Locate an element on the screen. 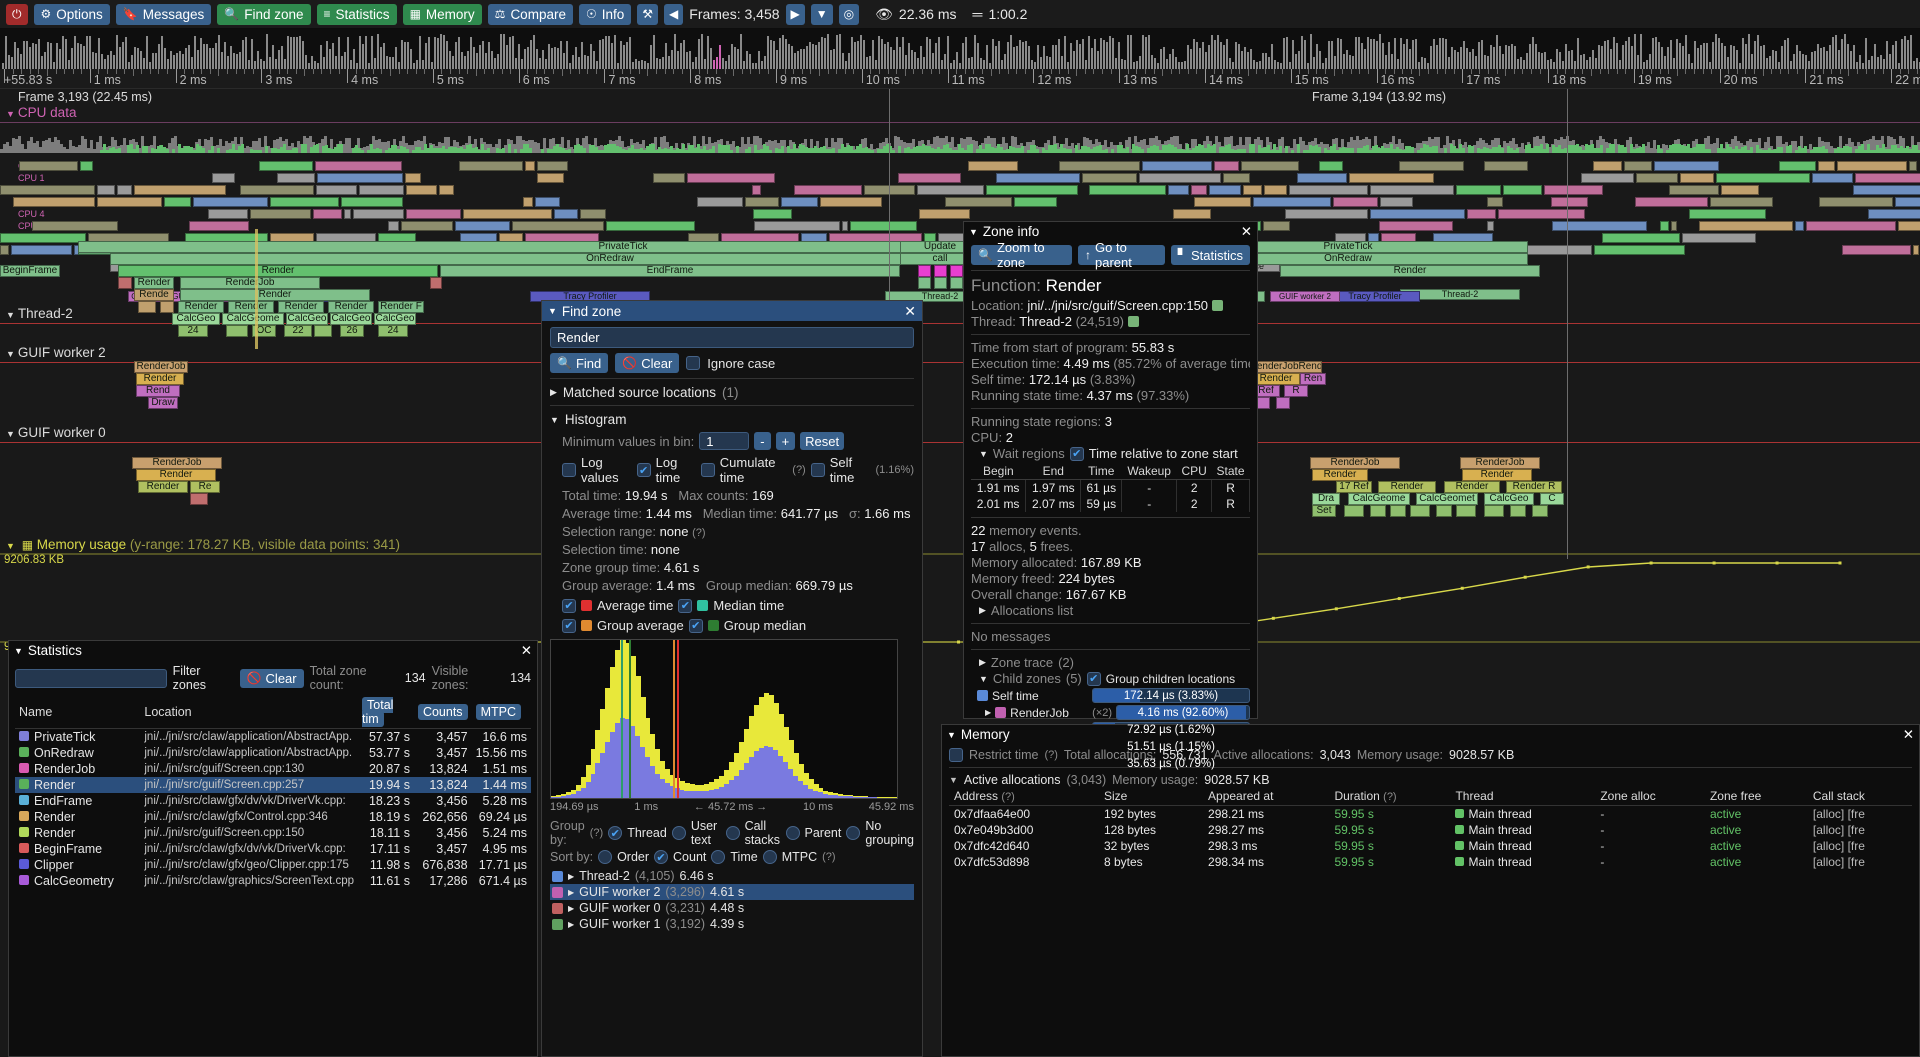 Image resolution: width=1920 pixels, height=1057 pixels. find-zone-search-input: Render is located at coordinates (732, 337).